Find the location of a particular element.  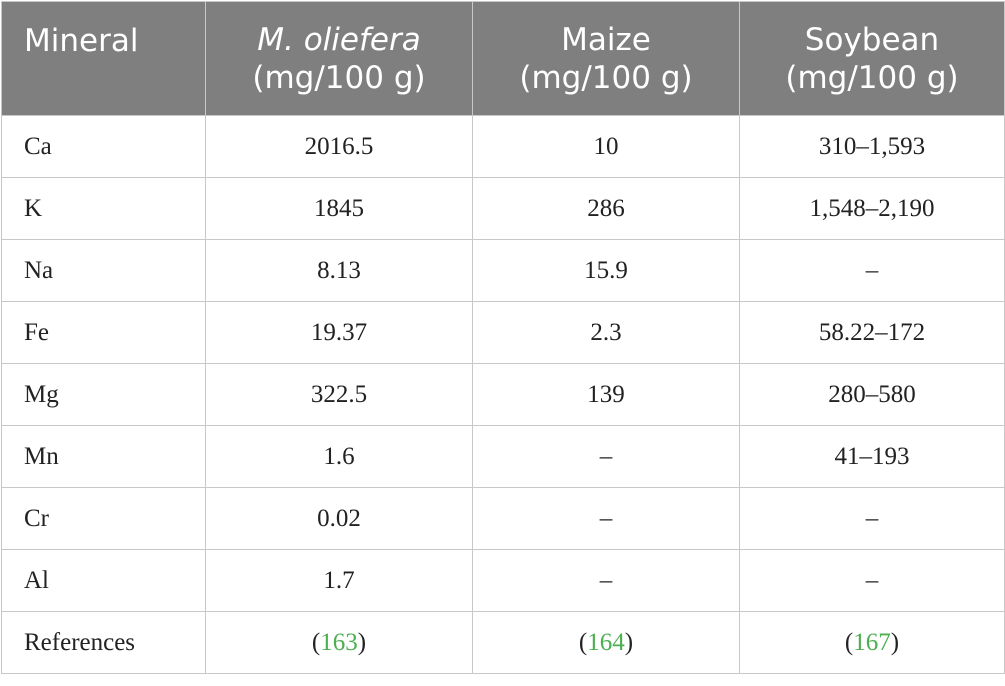

header-mineral: Mineral is located at coordinates (103, 58).